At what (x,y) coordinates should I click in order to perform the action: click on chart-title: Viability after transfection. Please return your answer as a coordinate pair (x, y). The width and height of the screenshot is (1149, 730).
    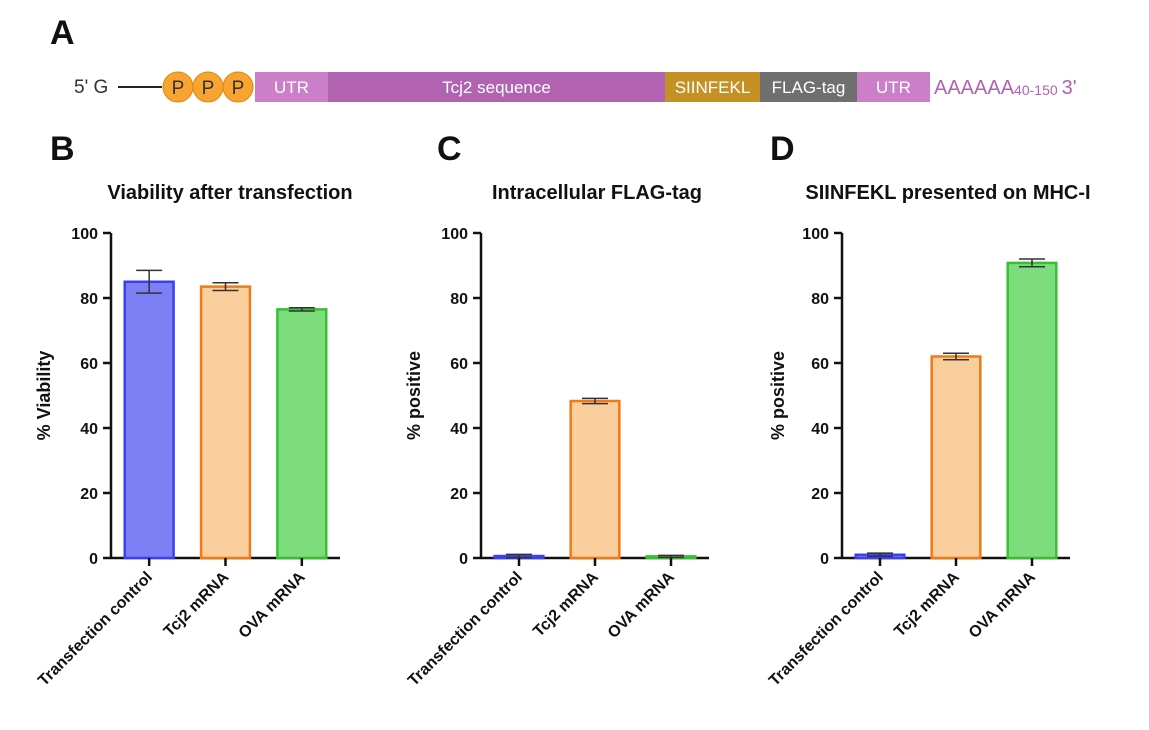
    Looking at the image, I should click on (229, 193).